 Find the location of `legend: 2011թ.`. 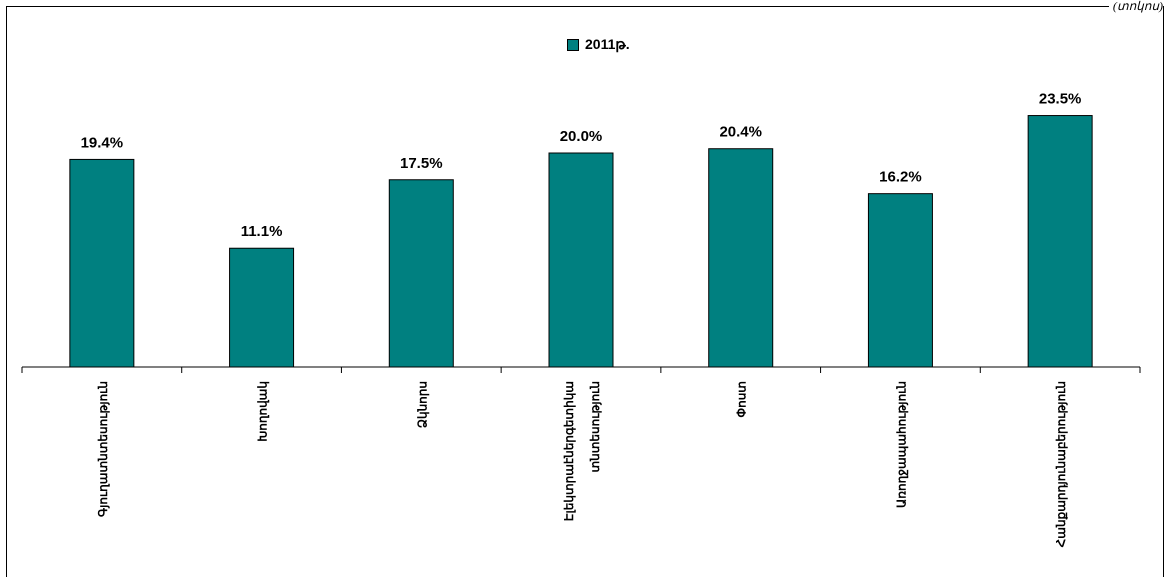

legend: 2011թ. is located at coordinates (598, 44).